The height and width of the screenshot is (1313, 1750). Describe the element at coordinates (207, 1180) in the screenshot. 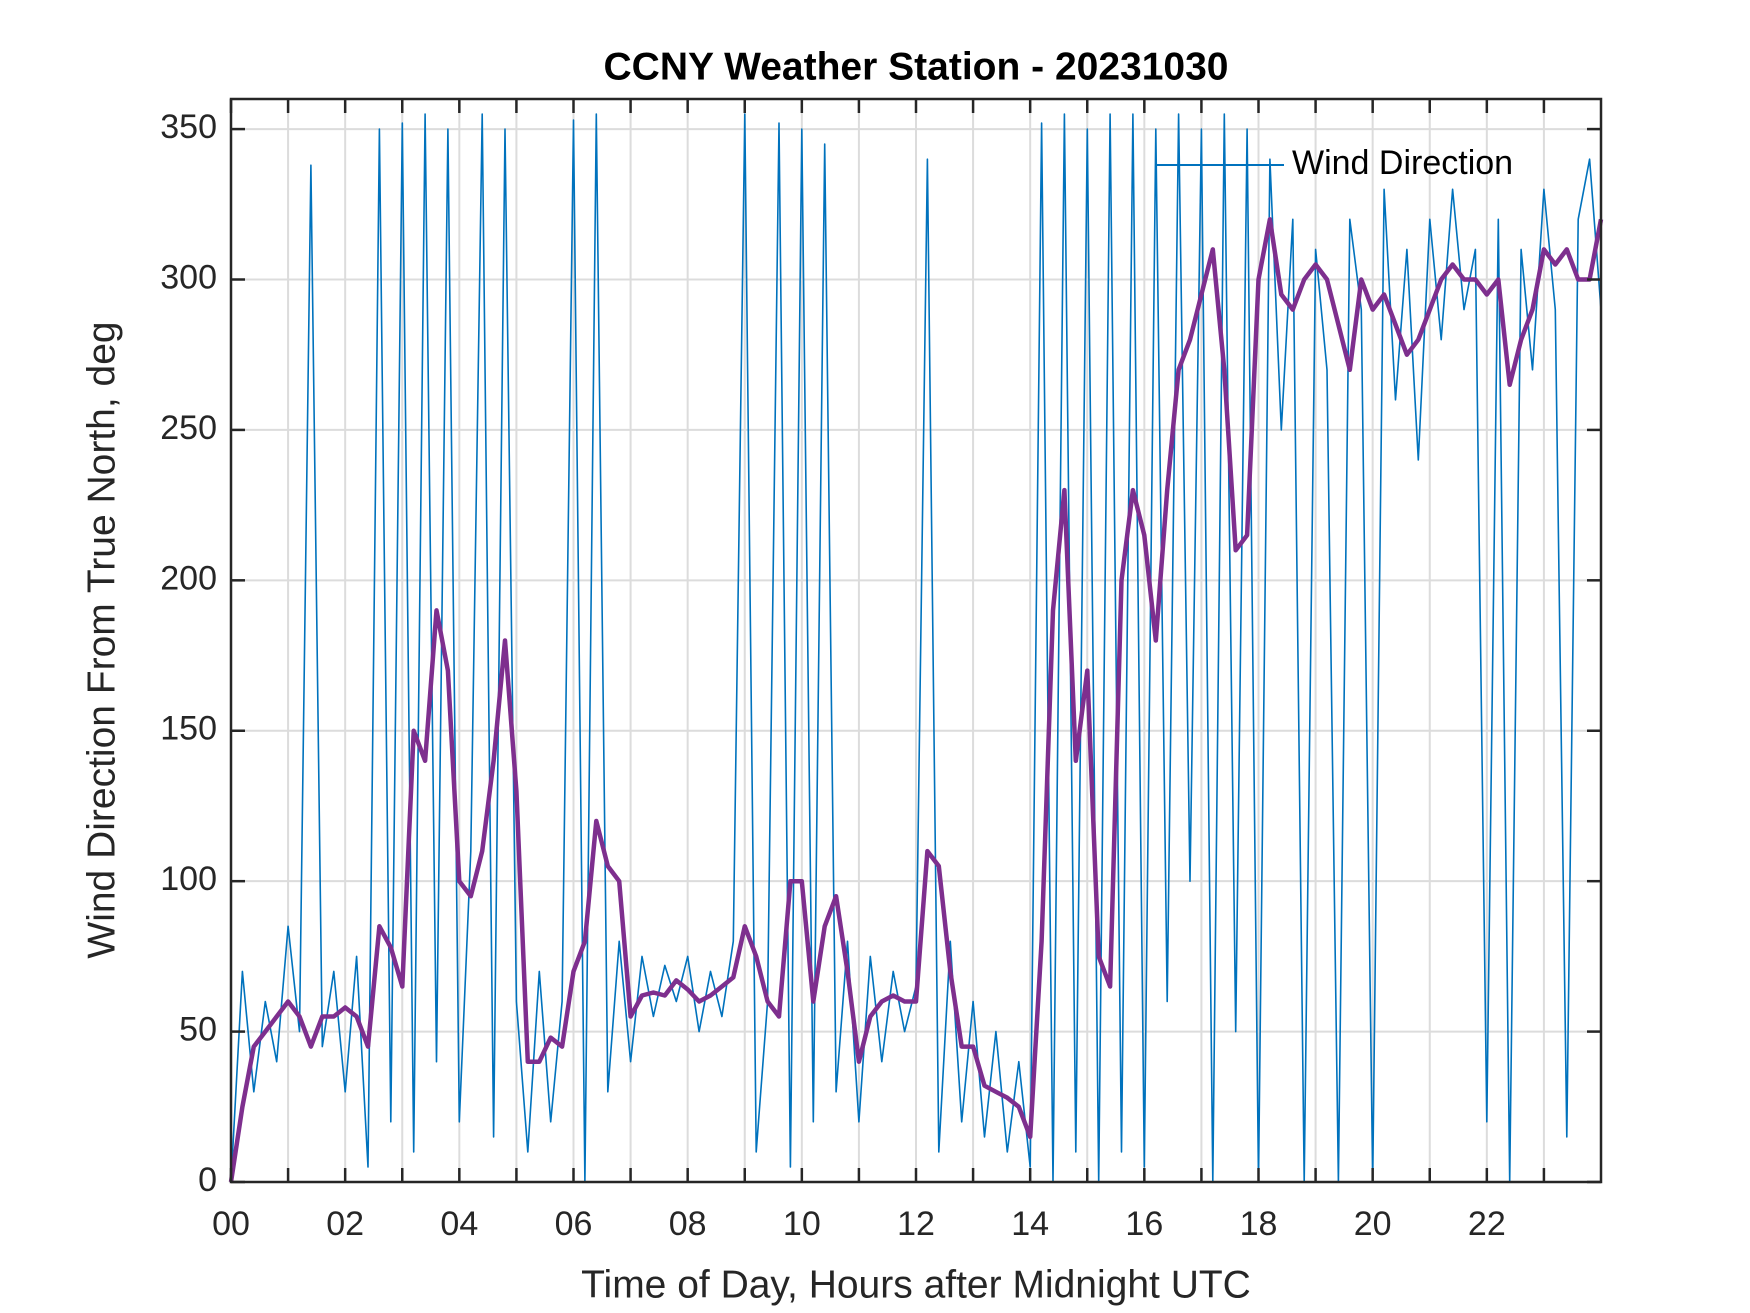

I see `y-tick-label: 0` at that location.